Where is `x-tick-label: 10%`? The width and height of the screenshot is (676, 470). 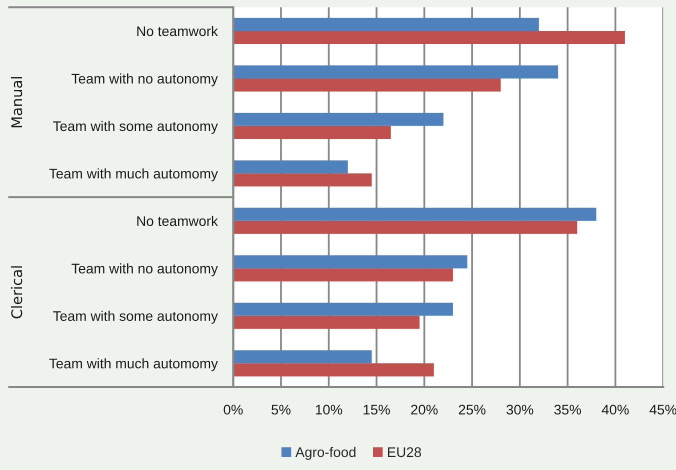
x-tick-label: 10% is located at coordinates (329, 409).